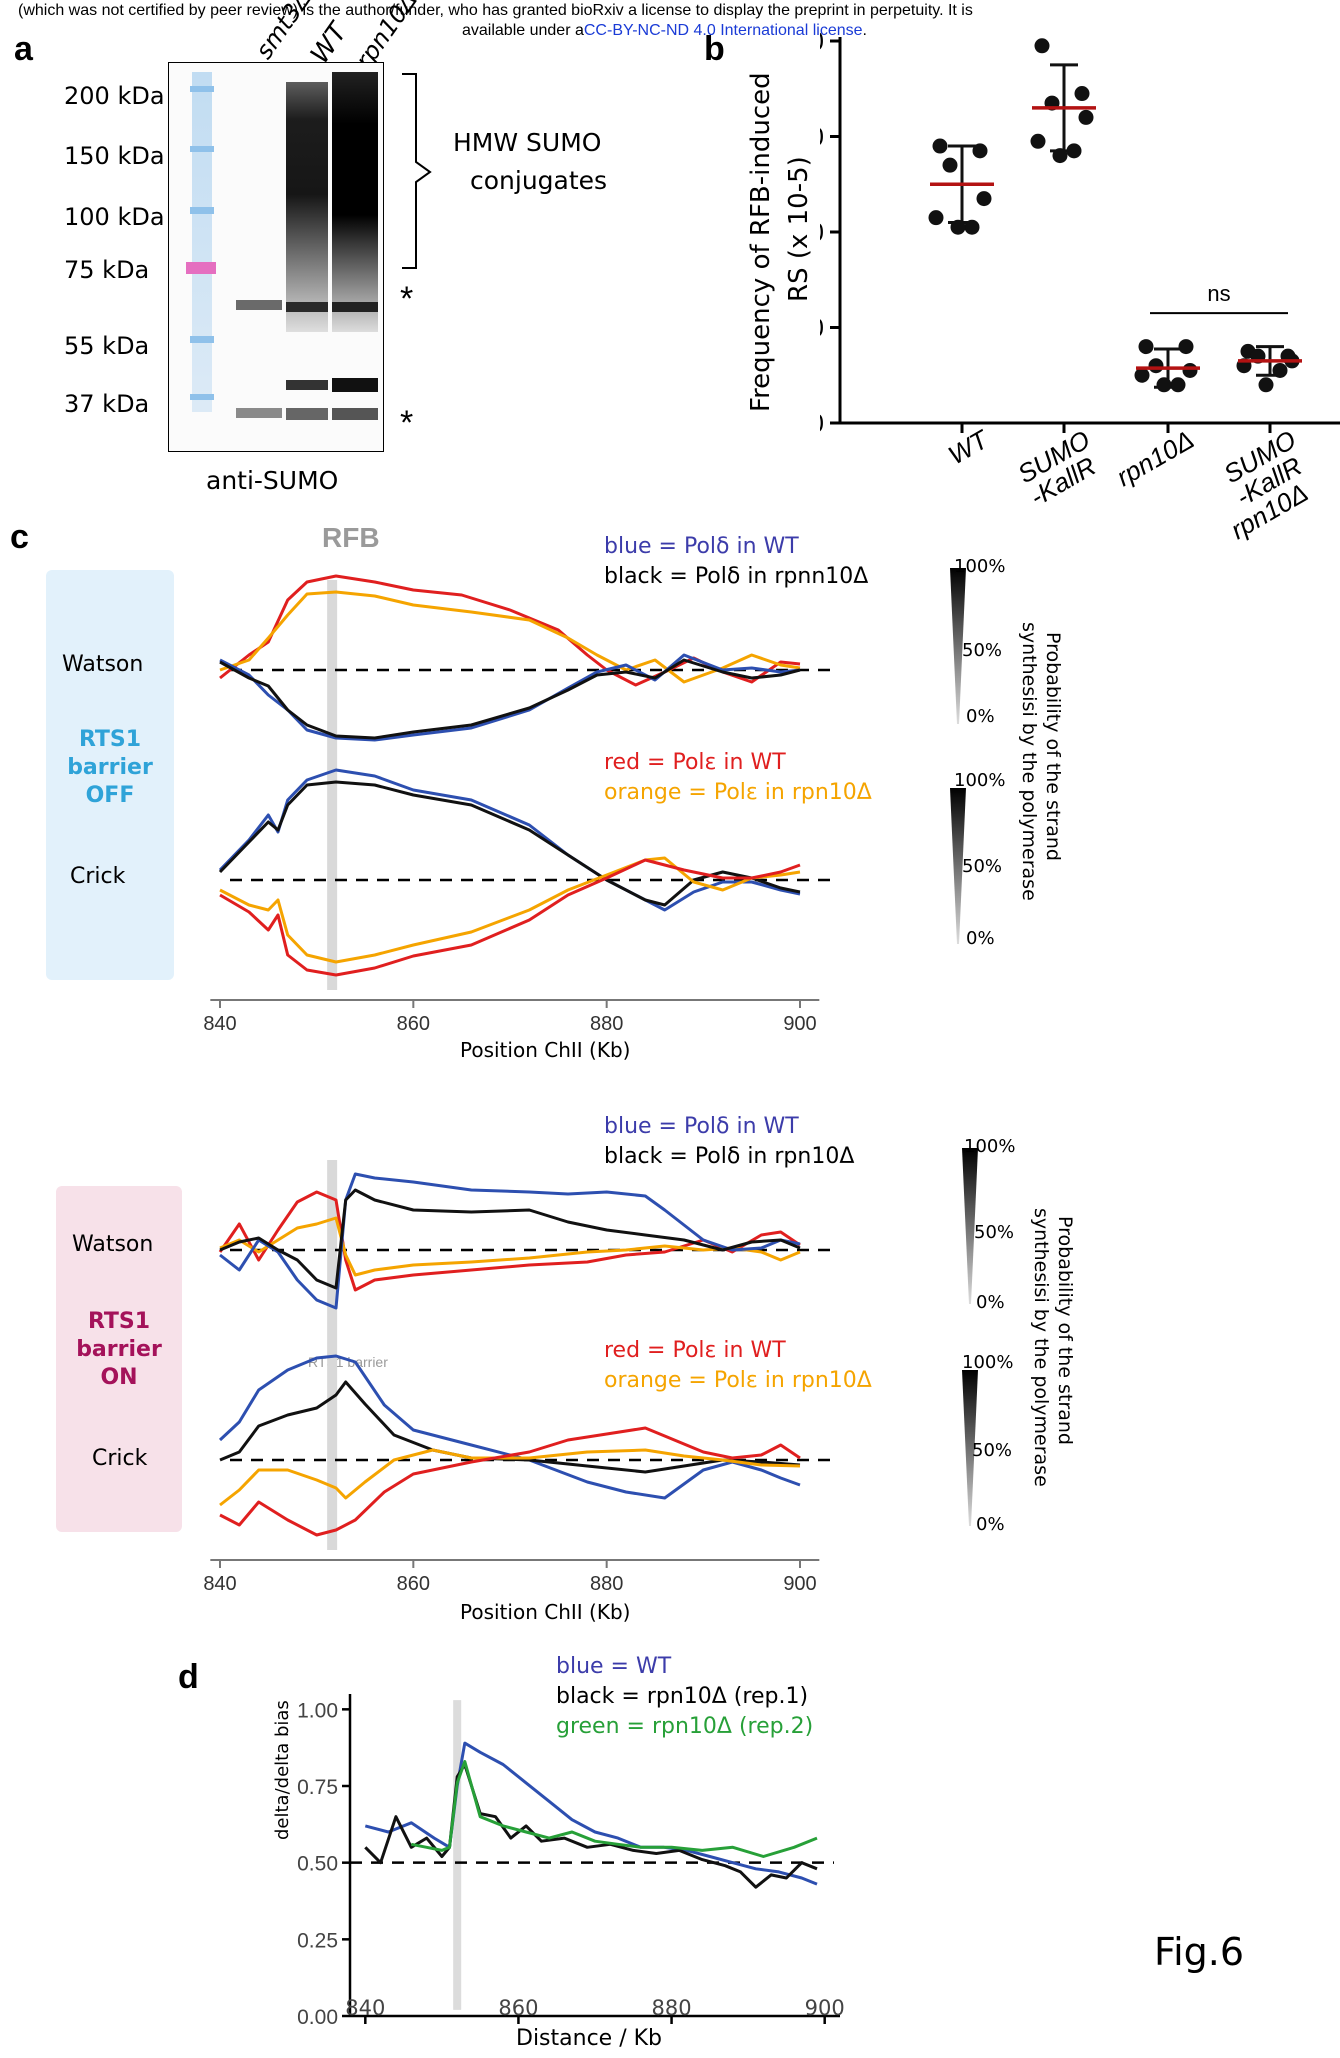  What do you see at coordinates (113, 1244) in the screenshot?
I see `watson-label-on: Watson` at bounding box center [113, 1244].